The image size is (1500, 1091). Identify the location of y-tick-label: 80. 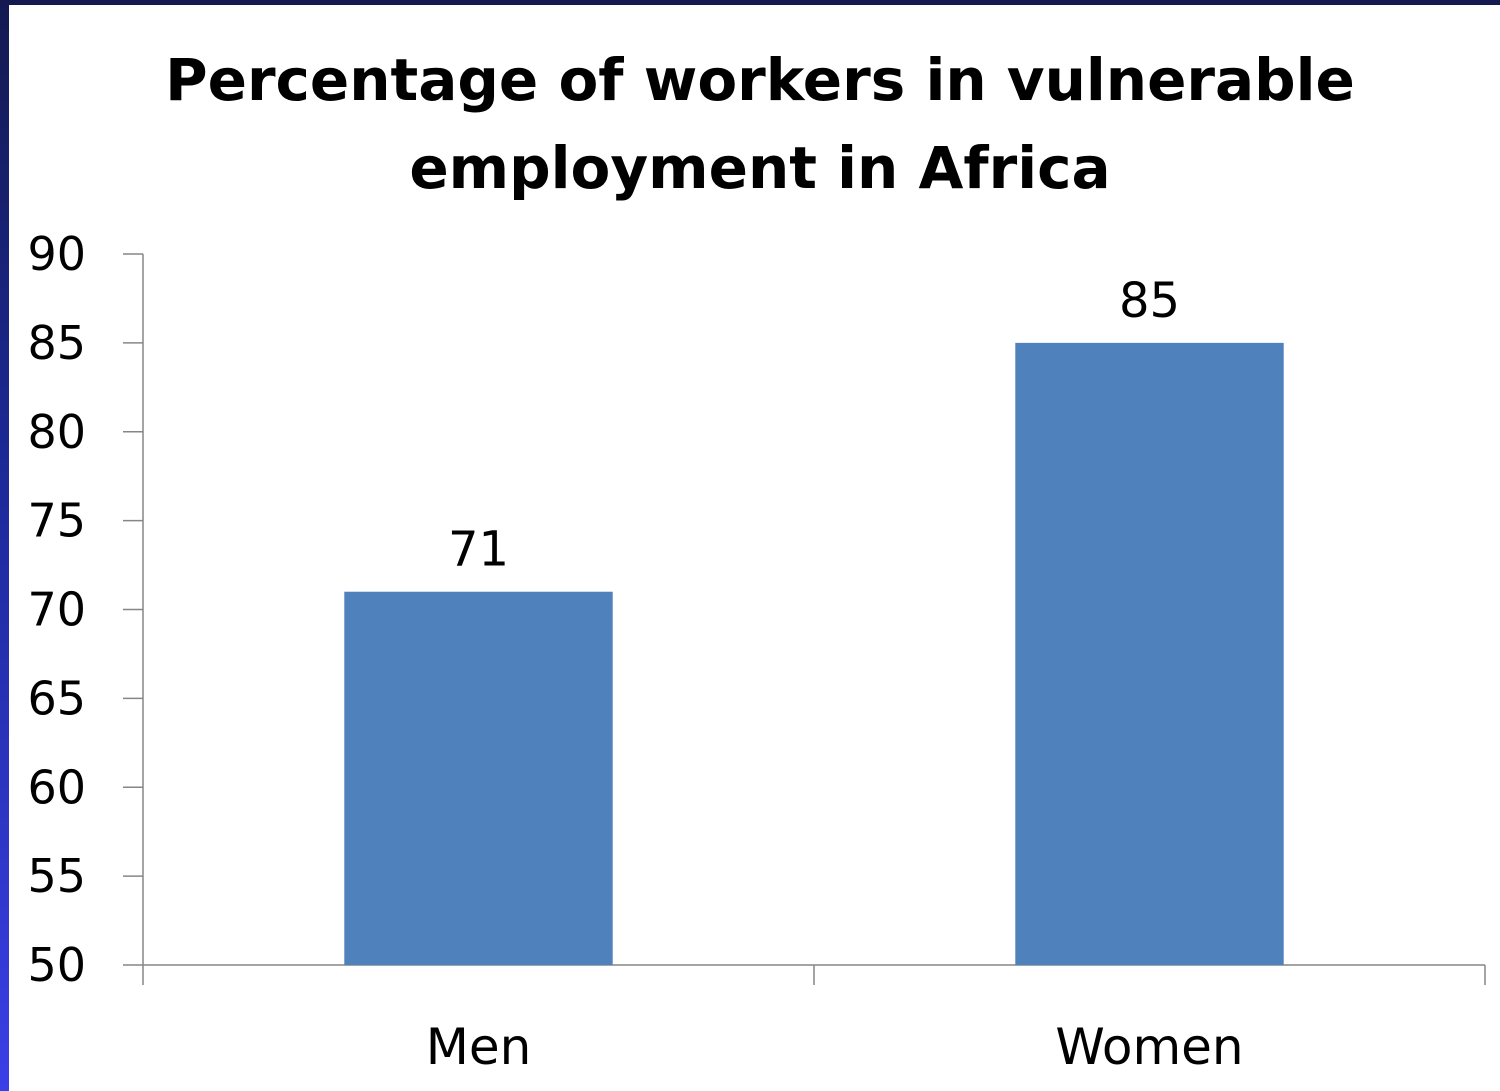
(56, 432).